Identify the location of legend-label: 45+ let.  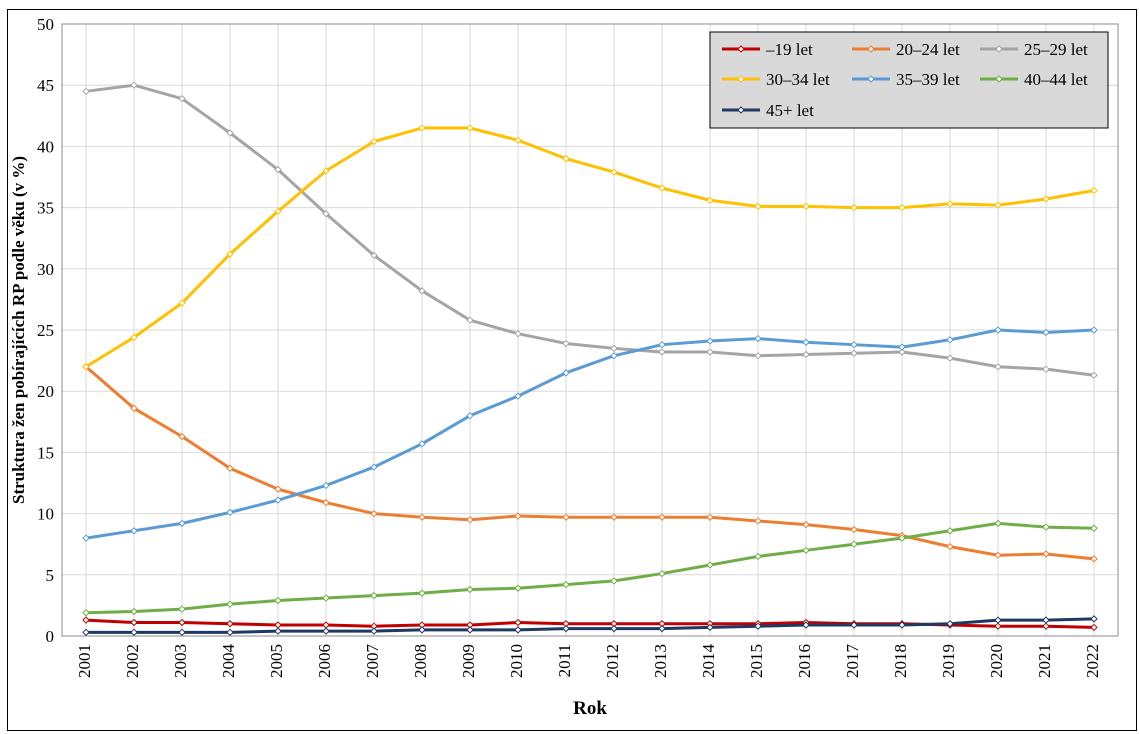
(790, 110).